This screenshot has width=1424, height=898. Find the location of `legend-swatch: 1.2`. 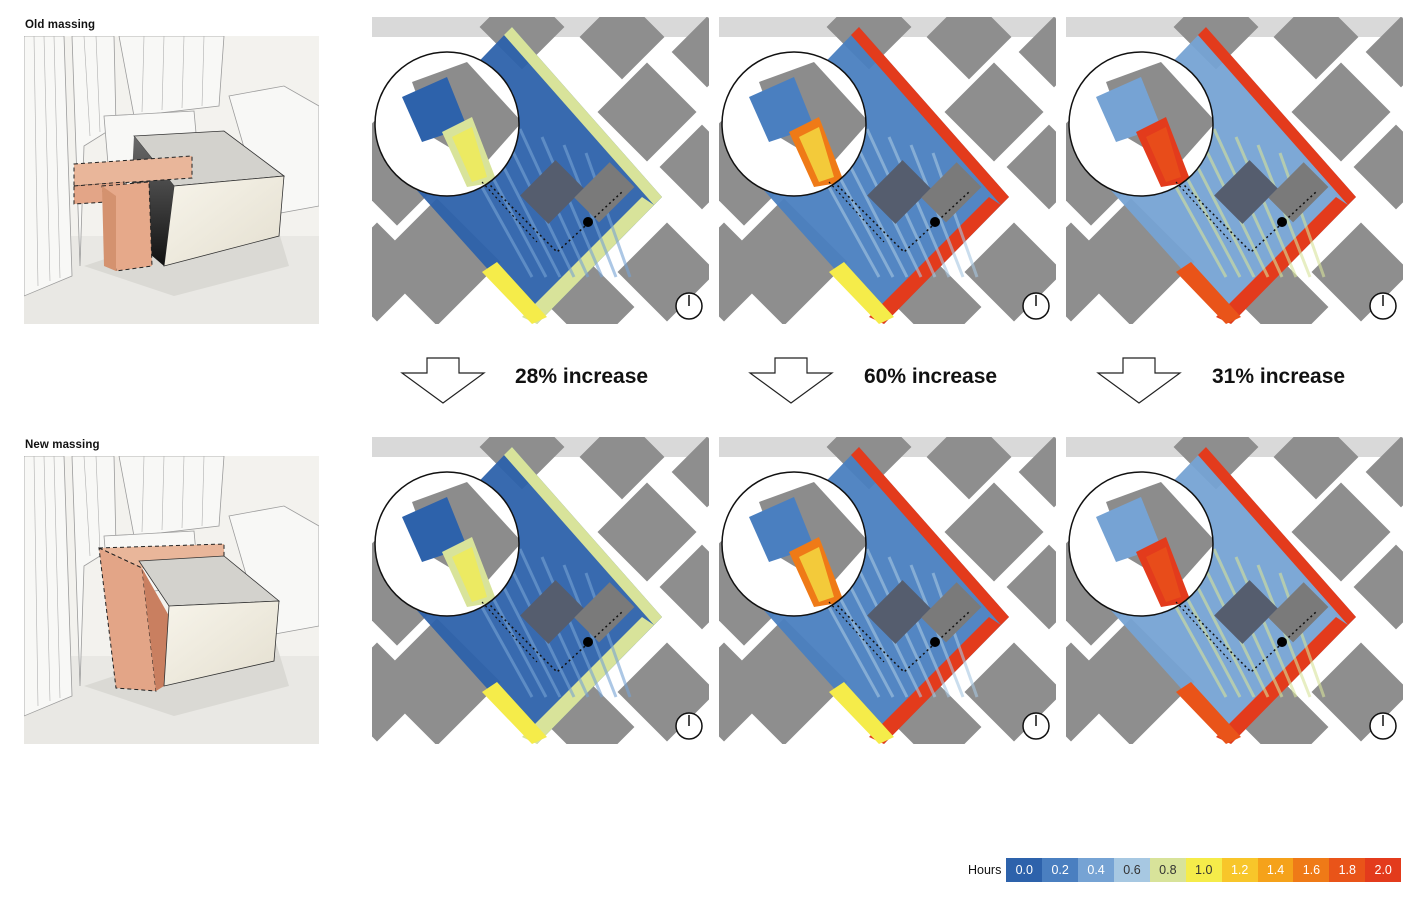

legend-swatch: 1.2 is located at coordinates (1239, 870).